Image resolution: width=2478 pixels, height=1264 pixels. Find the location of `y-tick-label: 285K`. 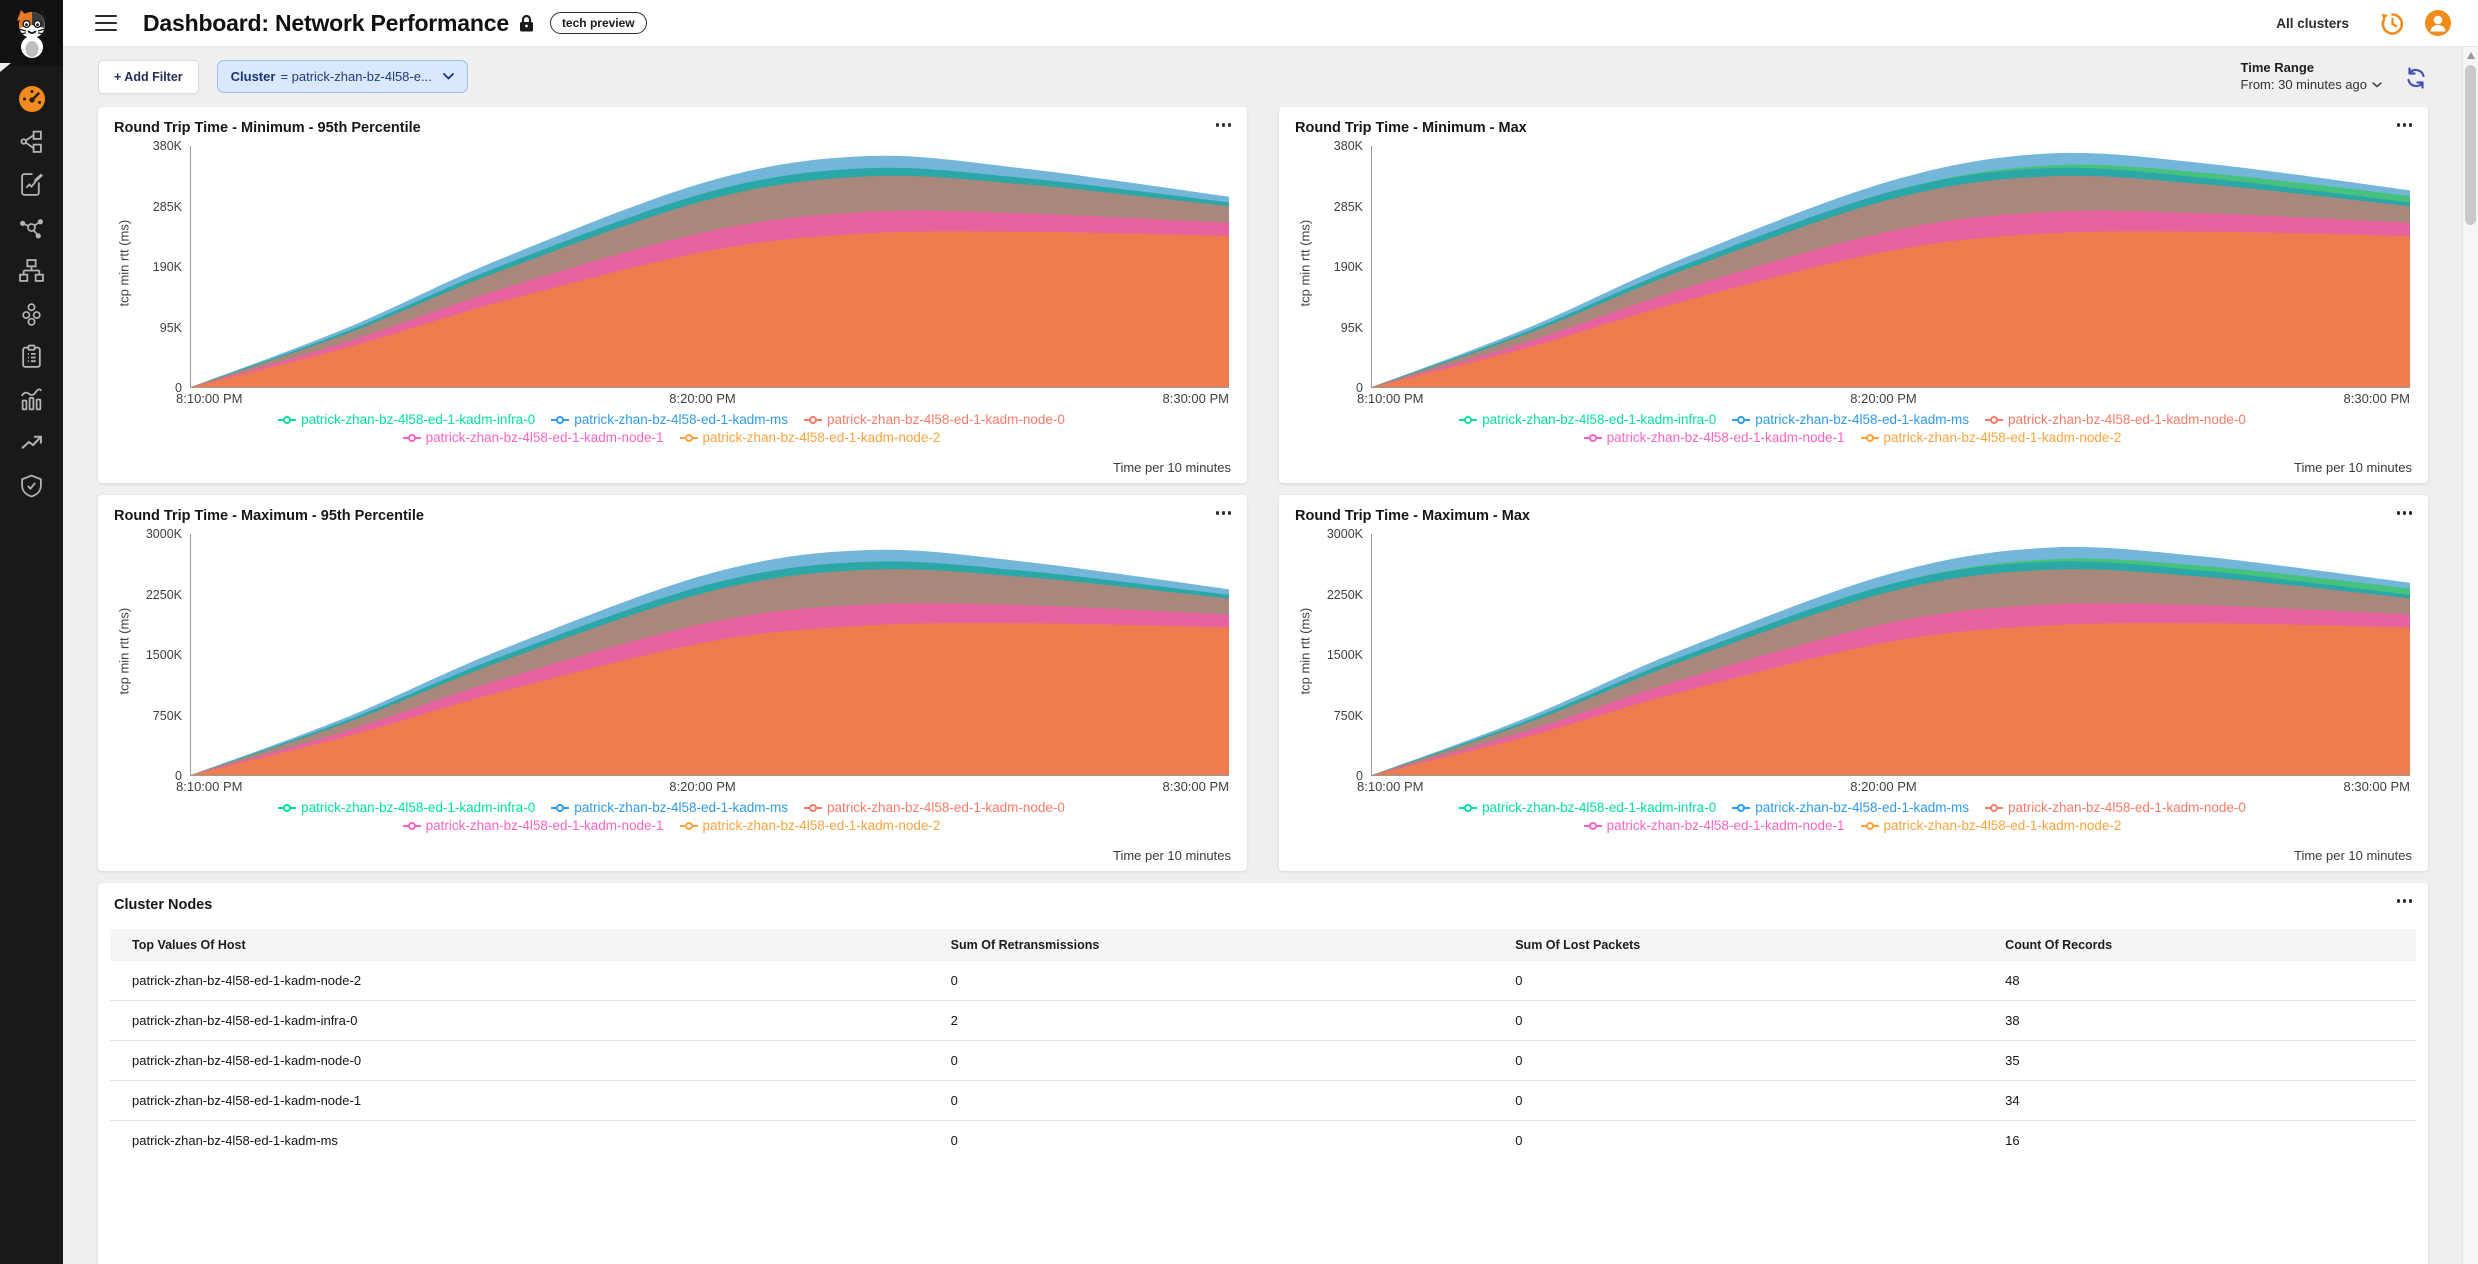

y-tick-label: 285K is located at coordinates (167, 206).